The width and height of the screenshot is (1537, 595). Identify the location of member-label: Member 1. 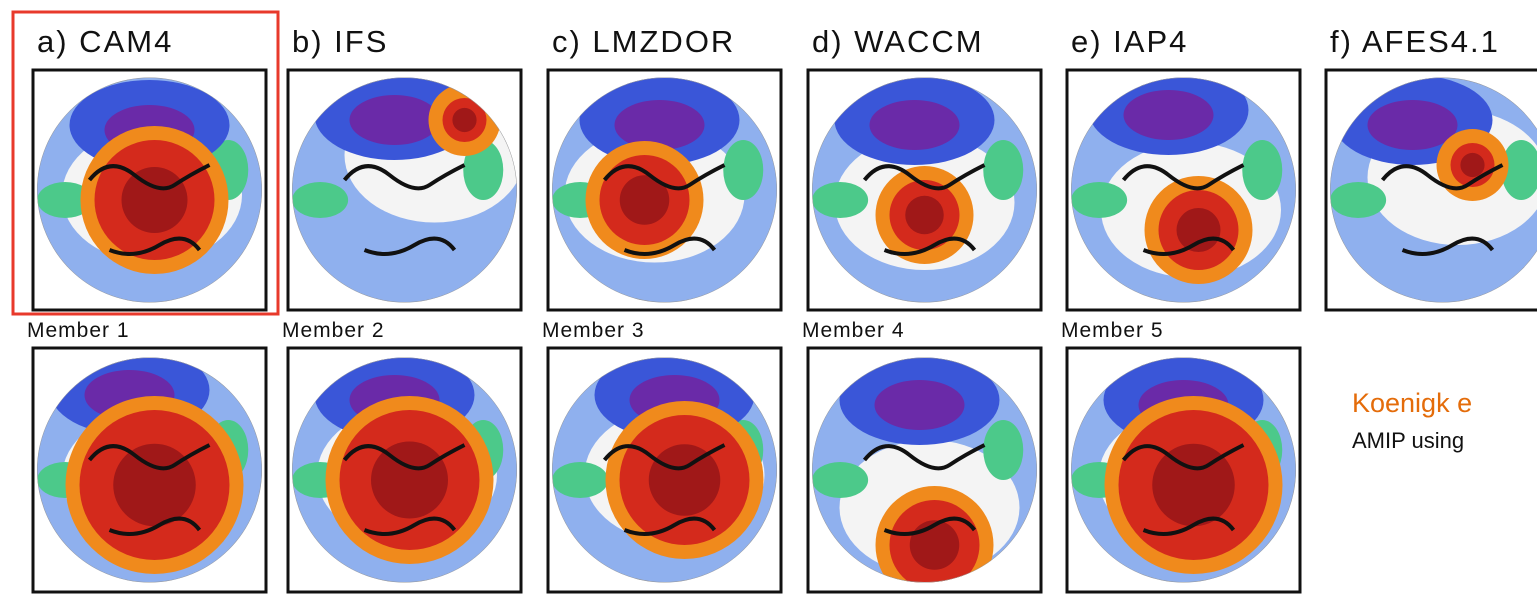
(78, 330).